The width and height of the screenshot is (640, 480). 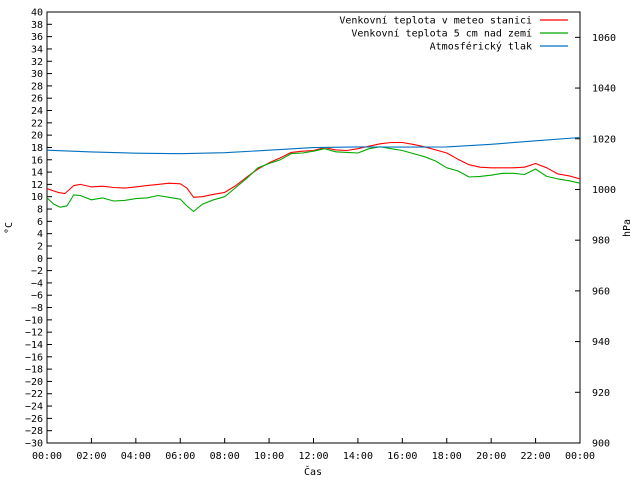 What do you see at coordinates (40, 259) in the screenshot?
I see `y-left-tick-label: 0` at bounding box center [40, 259].